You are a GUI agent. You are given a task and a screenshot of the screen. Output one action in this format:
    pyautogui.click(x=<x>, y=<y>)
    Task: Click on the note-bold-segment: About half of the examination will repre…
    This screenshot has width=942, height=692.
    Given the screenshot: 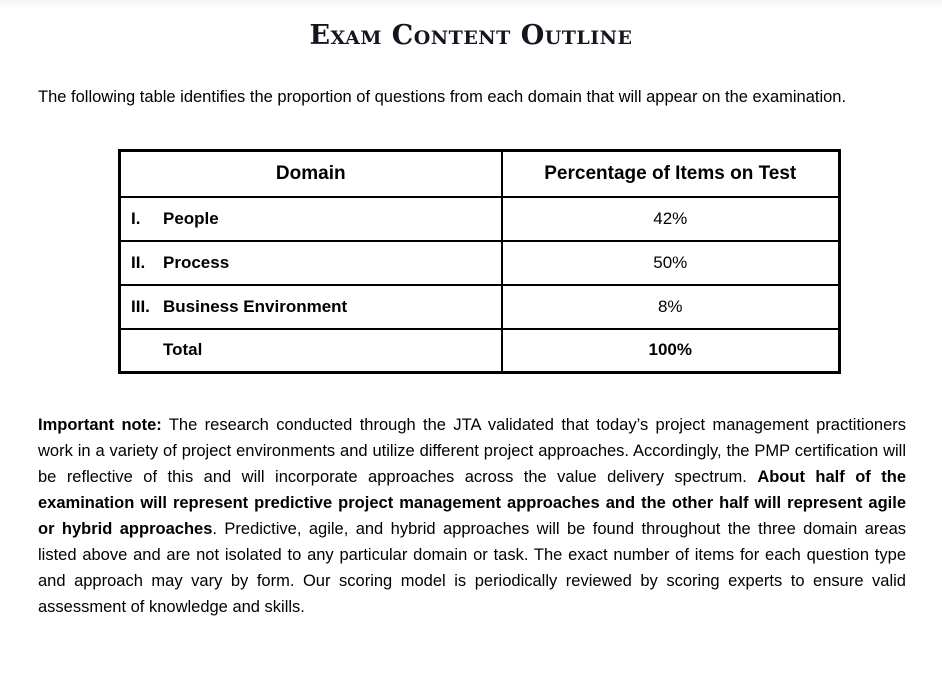 What is the action you would take?
    pyautogui.click(x=472, y=503)
    